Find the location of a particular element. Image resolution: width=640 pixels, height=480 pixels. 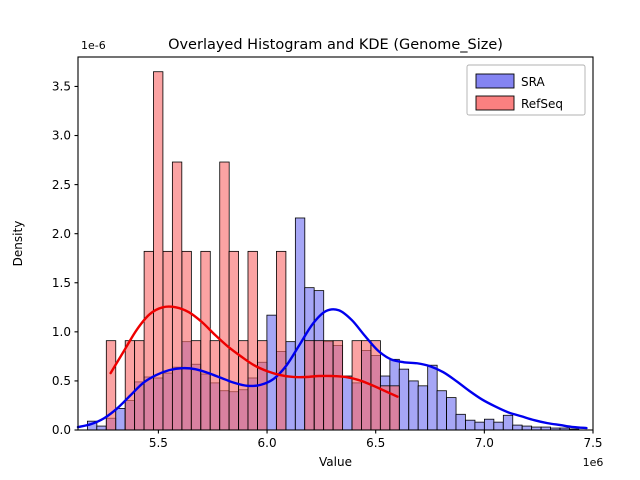

y-axis-offset-label: 1e-6 is located at coordinates (93, 45).